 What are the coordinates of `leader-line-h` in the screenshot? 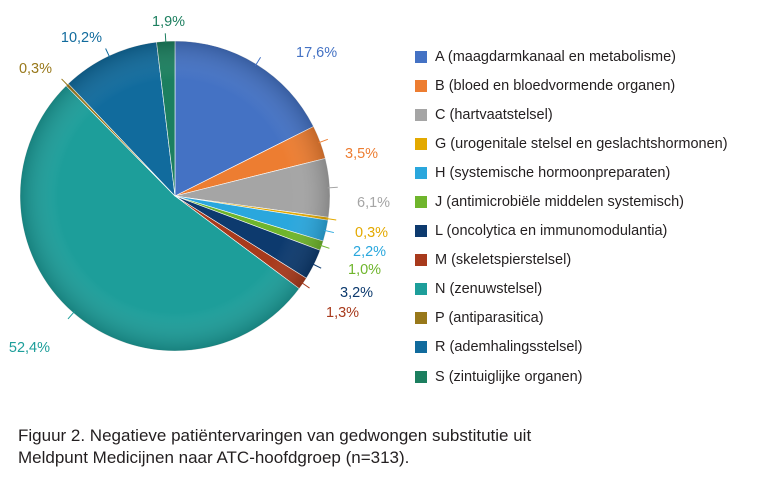 It's located at (328, 231).